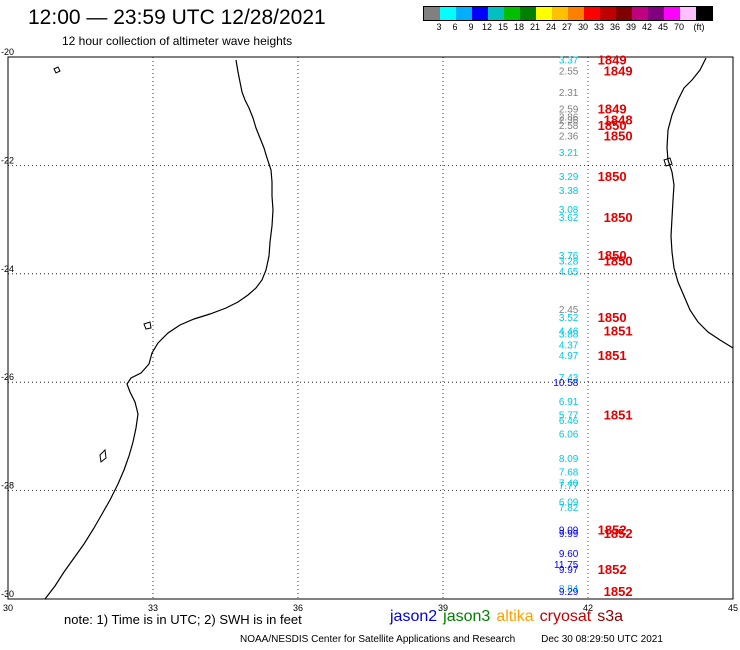 The image size is (740, 650). What do you see at coordinates (610, 616) in the screenshot?
I see `legend-entry-s3a: s3a` at bounding box center [610, 616].